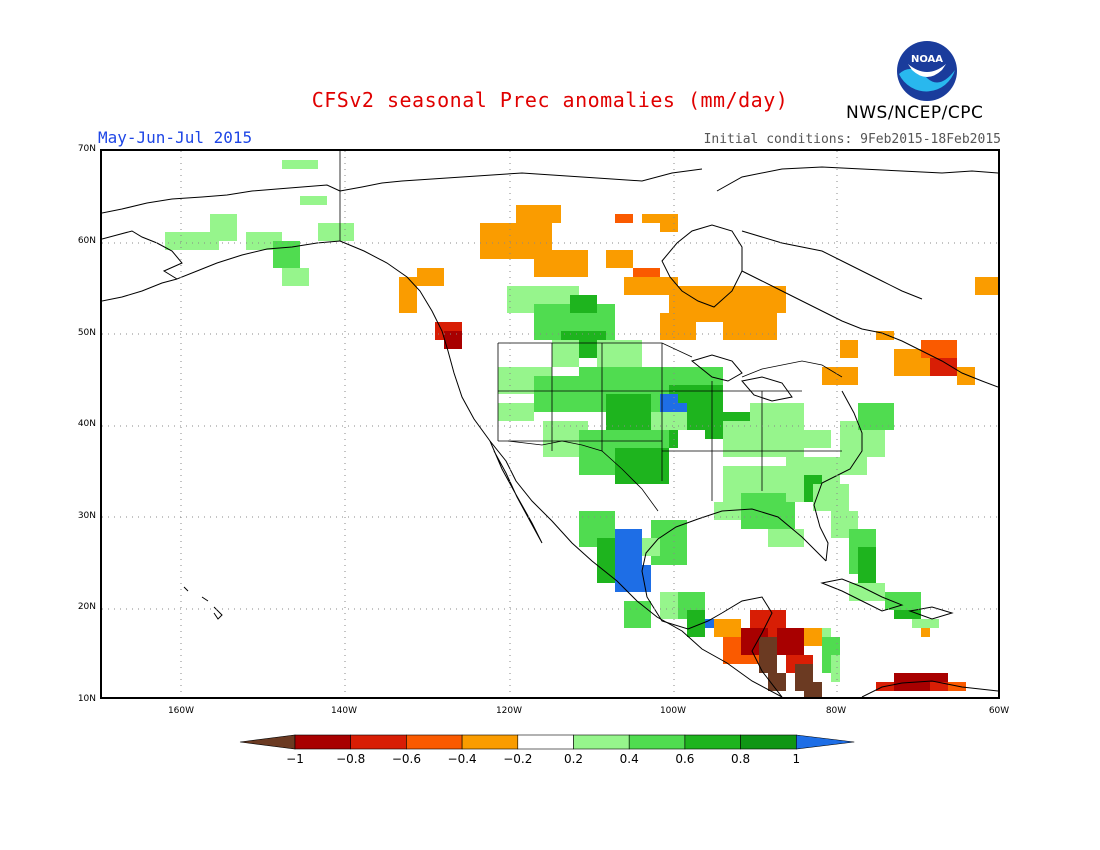  What do you see at coordinates (86, 333) in the screenshot?
I see `lat-label-50n: 50N` at bounding box center [86, 333].